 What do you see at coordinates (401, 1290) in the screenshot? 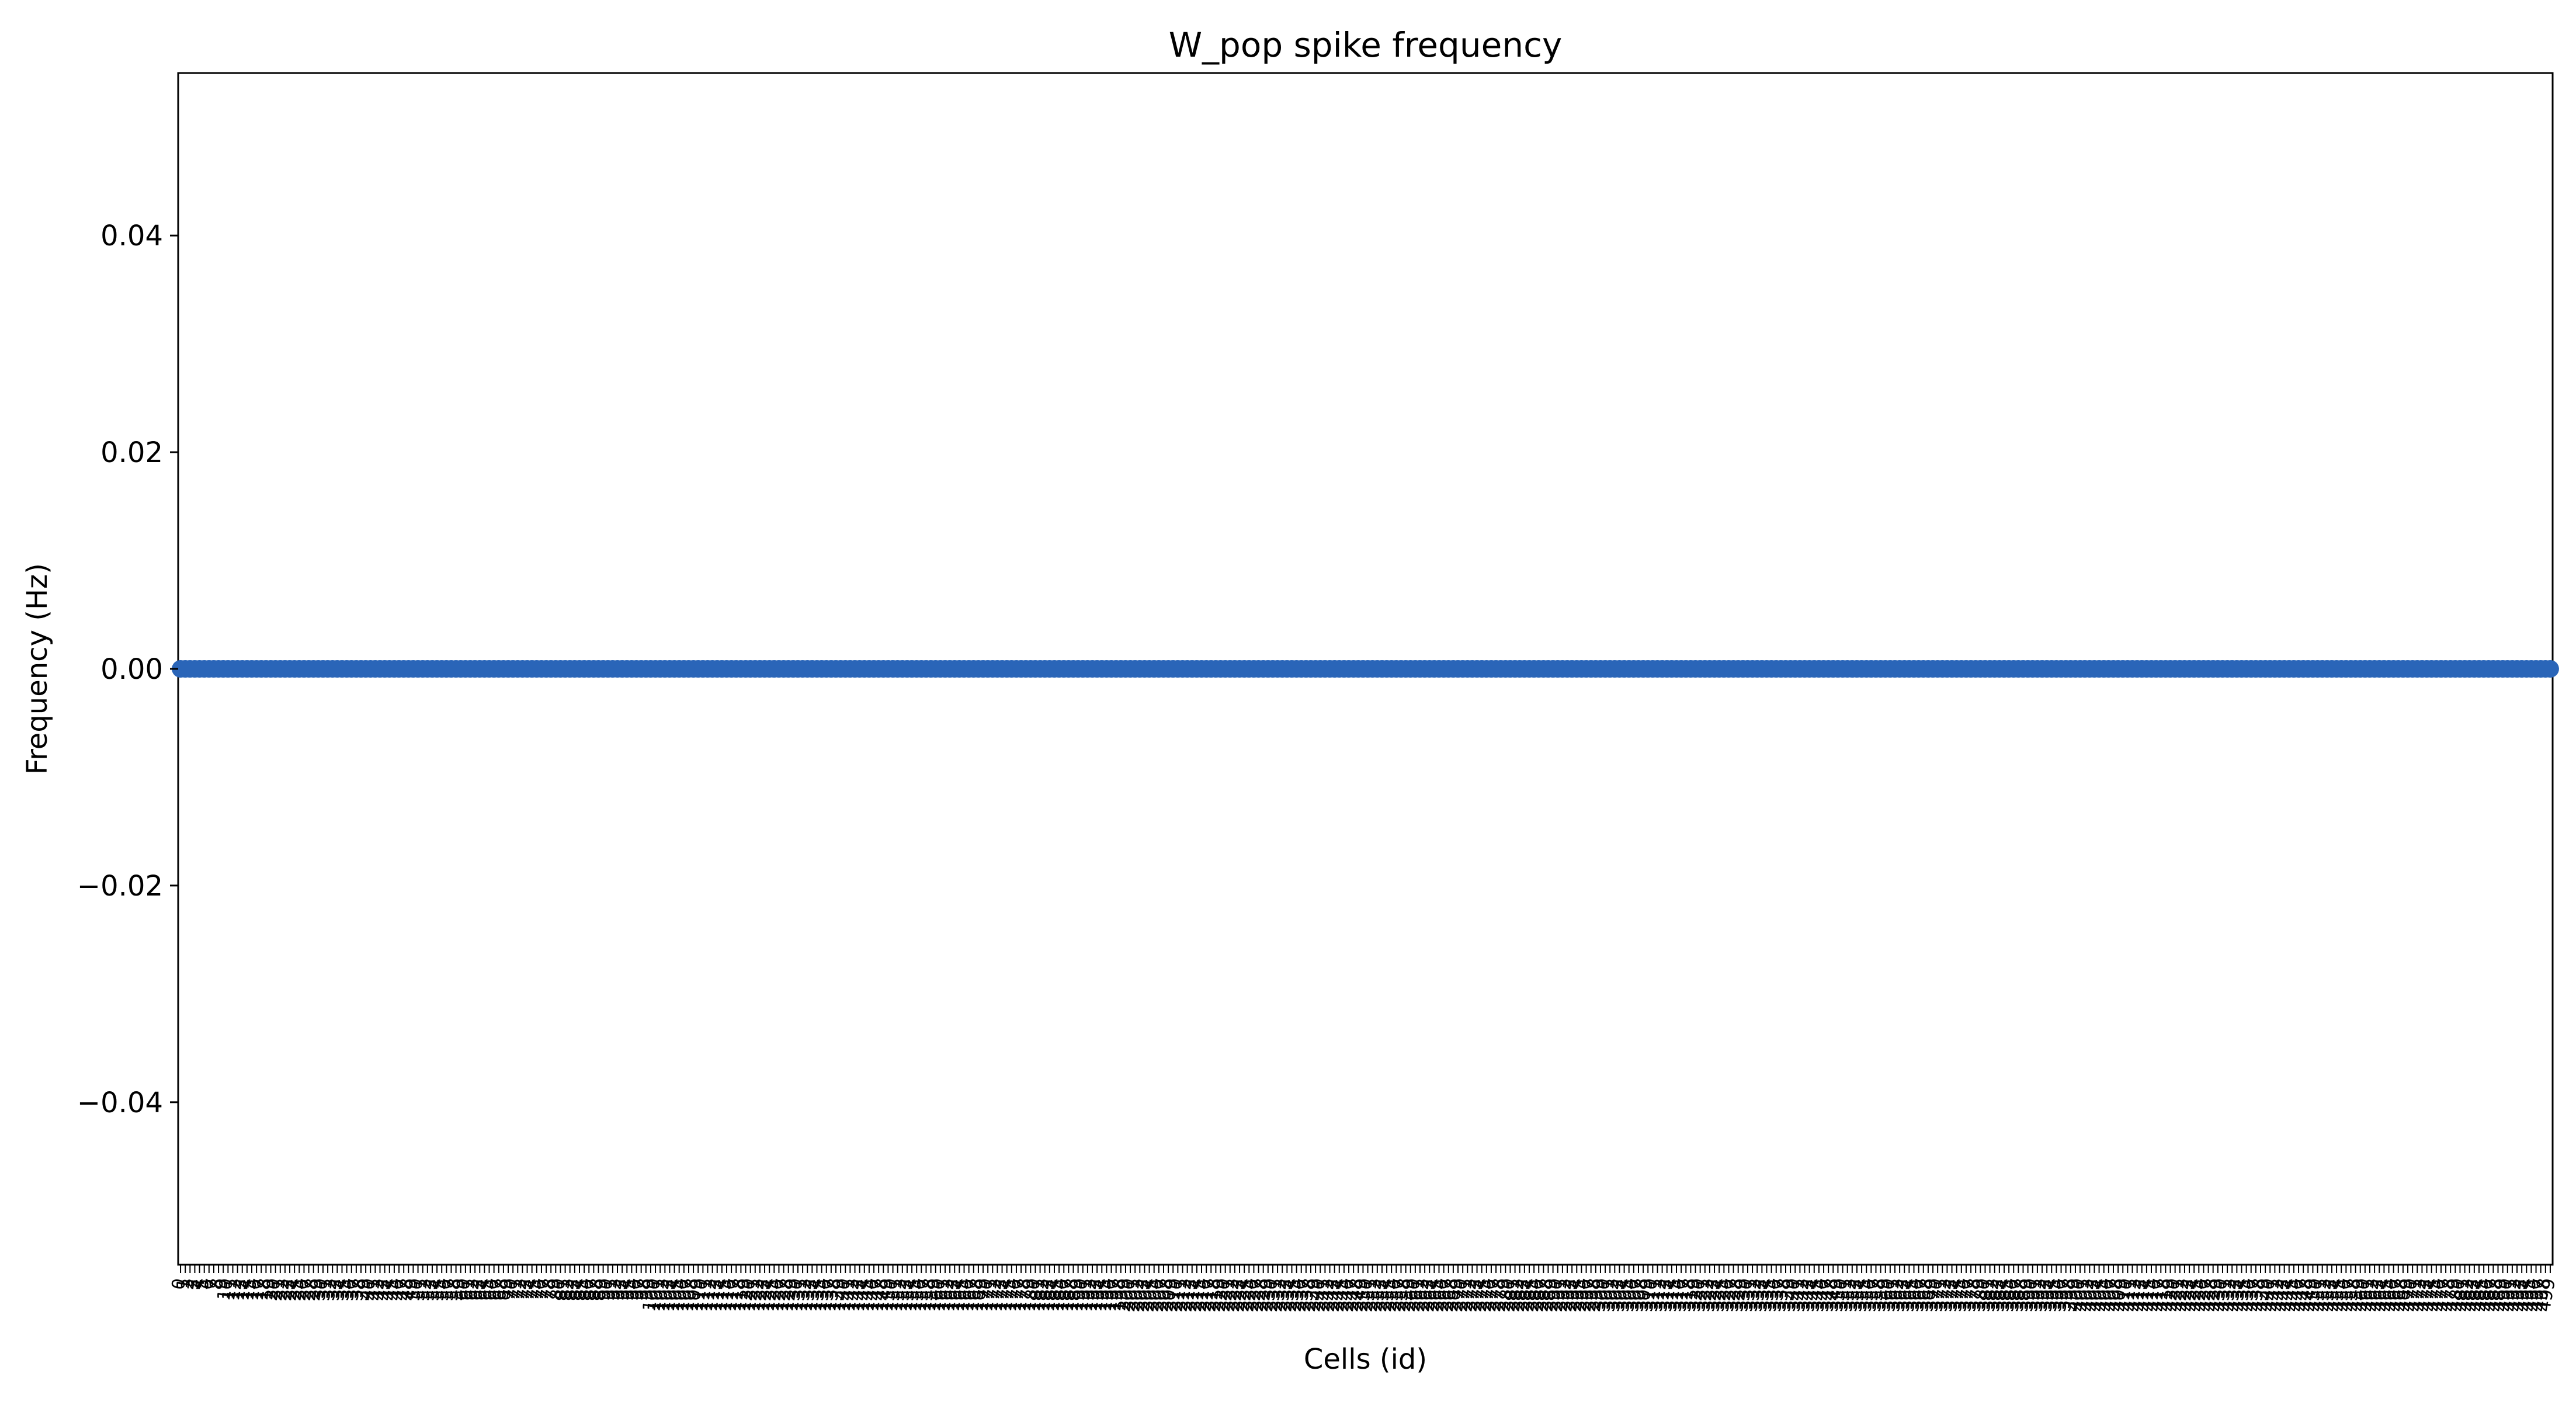
I see `x-tick-label: 47` at bounding box center [401, 1290].